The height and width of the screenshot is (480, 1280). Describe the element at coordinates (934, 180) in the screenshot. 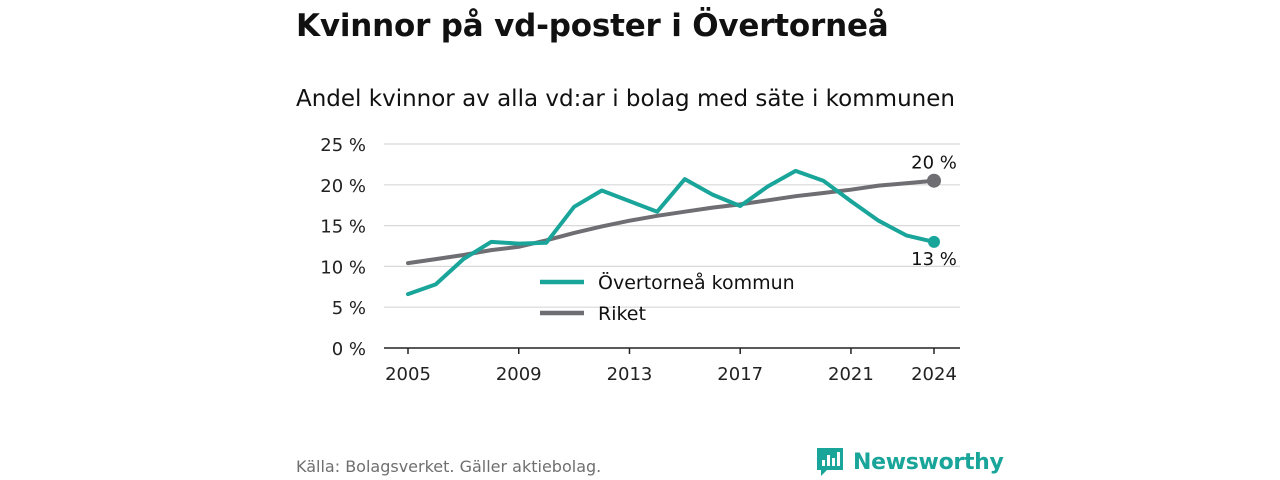

I see `end-marker-riket` at that location.